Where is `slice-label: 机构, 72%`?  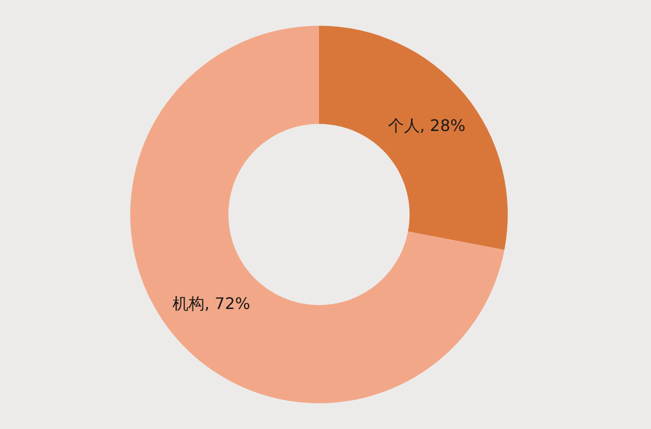
slice-label: 机构, 72% is located at coordinates (211, 304).